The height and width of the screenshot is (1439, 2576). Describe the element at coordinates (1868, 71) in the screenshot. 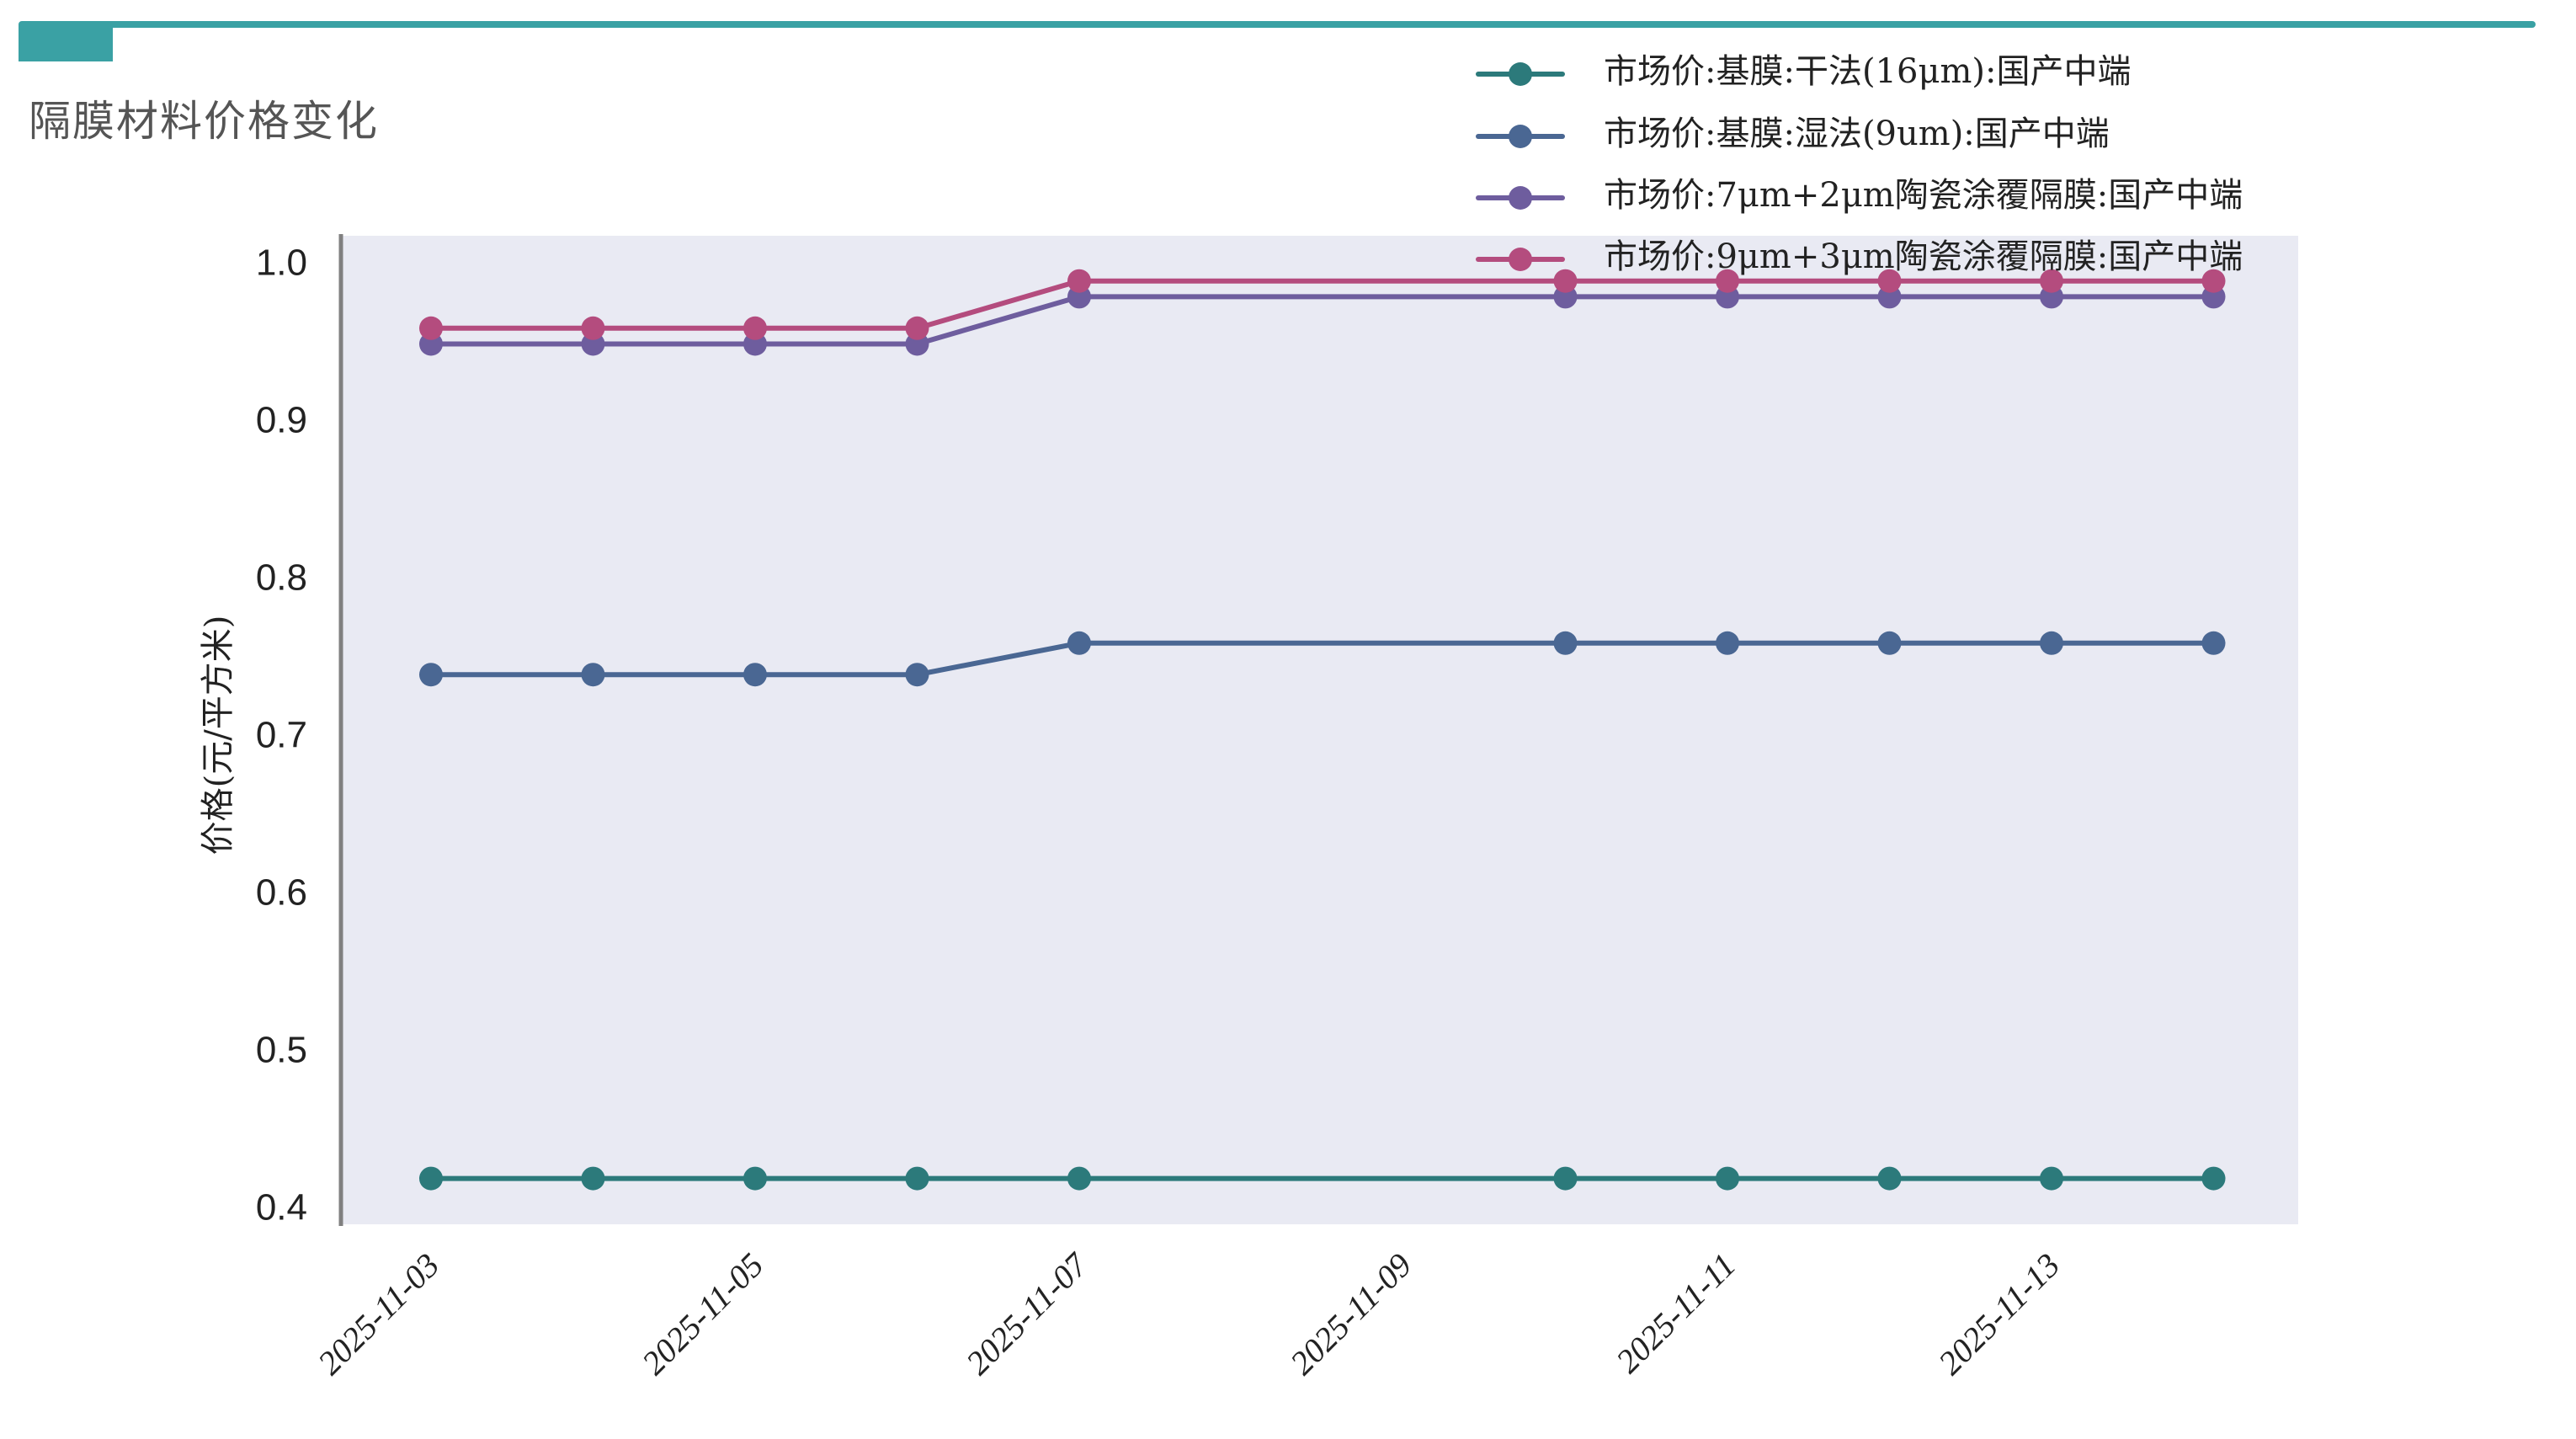

I see `legend-label: 市场价:基膜:干法(16μm):国产中端` at that location.